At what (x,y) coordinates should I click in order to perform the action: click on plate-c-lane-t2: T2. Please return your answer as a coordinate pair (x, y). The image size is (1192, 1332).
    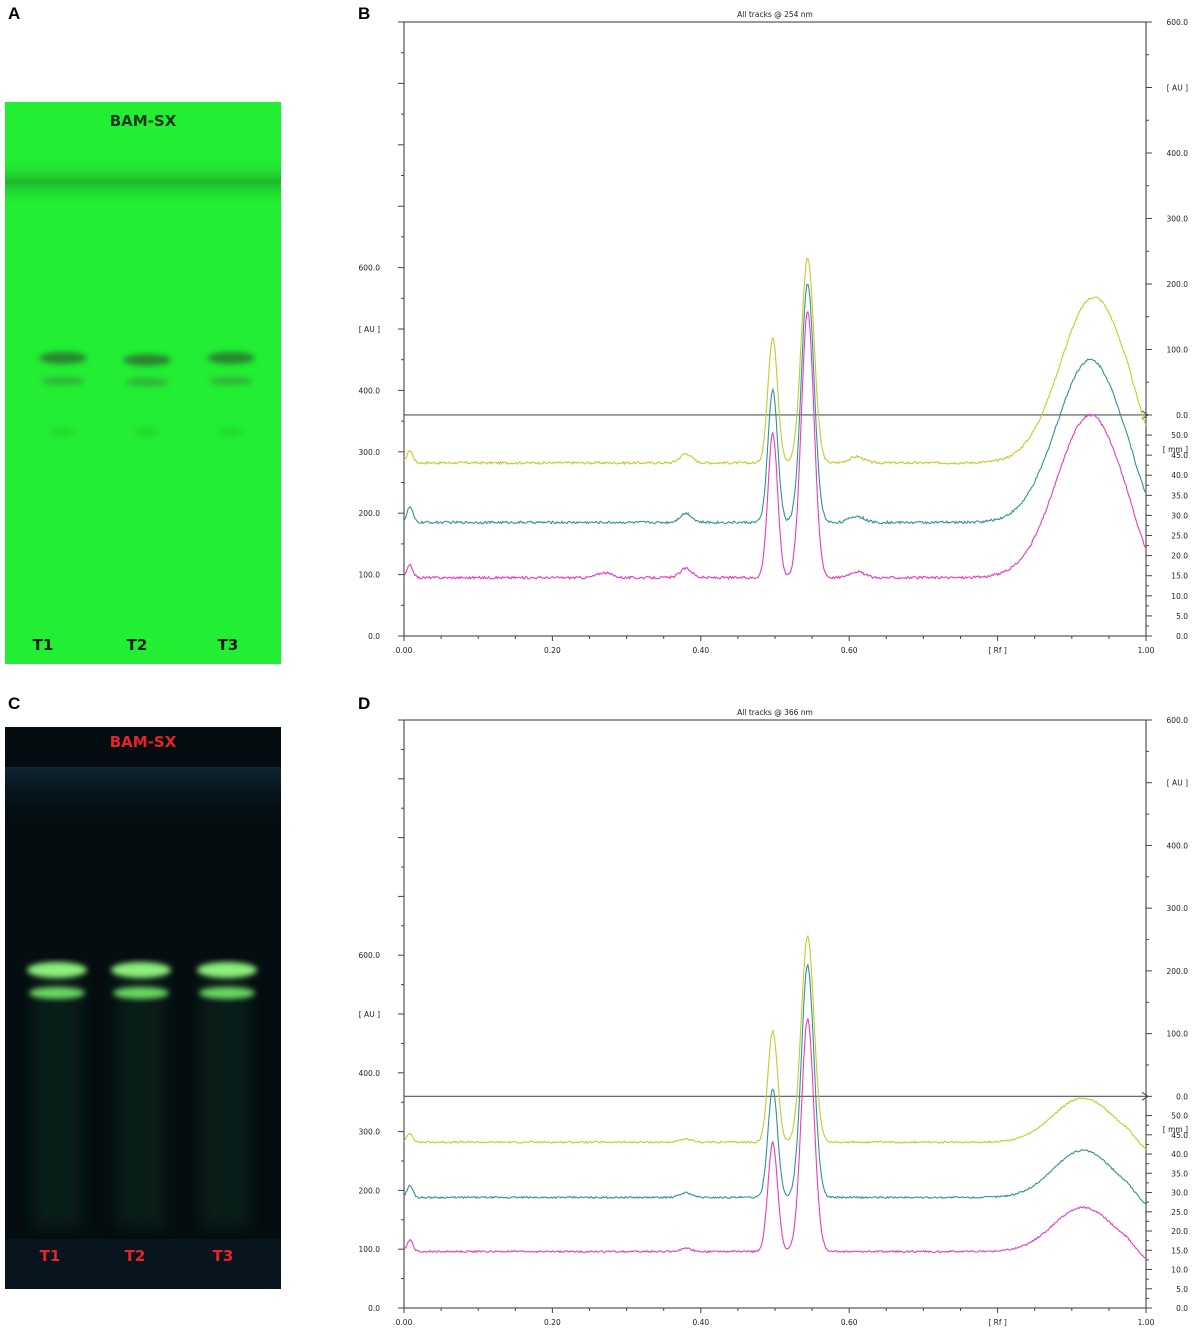
    Looking at the image, I should click on (135, 1256).